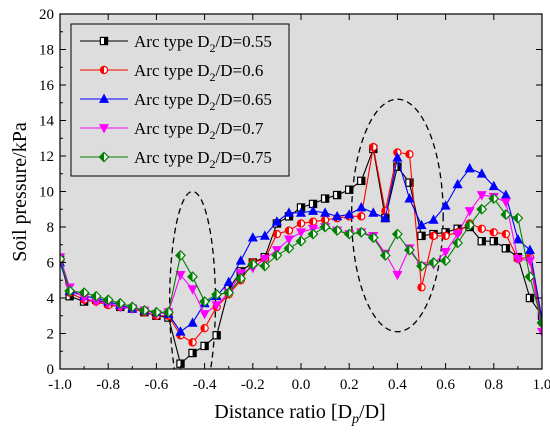 This screenshot has width=550, height=432. Describe the element at coordinates (108, 385) in the screenshot. I see `x-tick-label: -0.8` at that location.